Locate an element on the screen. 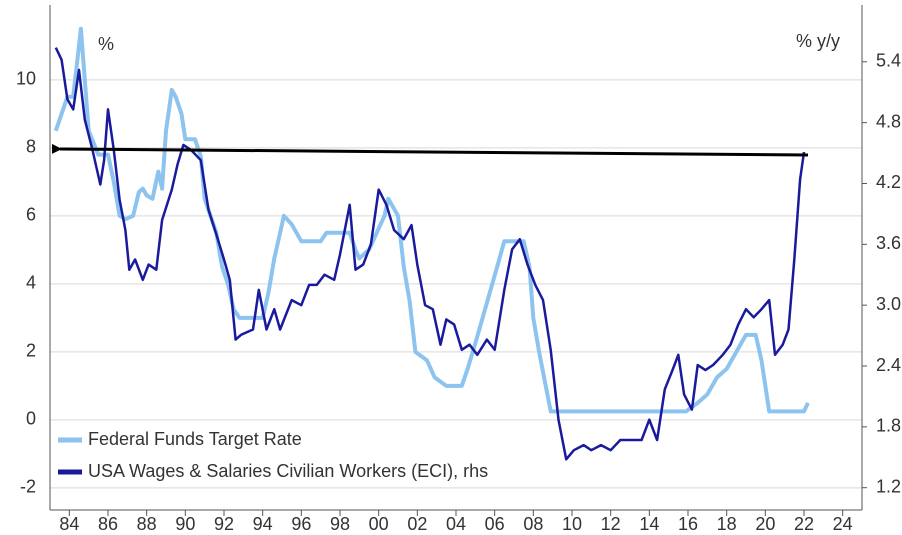  y2-tick-label: 4.8 is located at coordinates (888, 121).